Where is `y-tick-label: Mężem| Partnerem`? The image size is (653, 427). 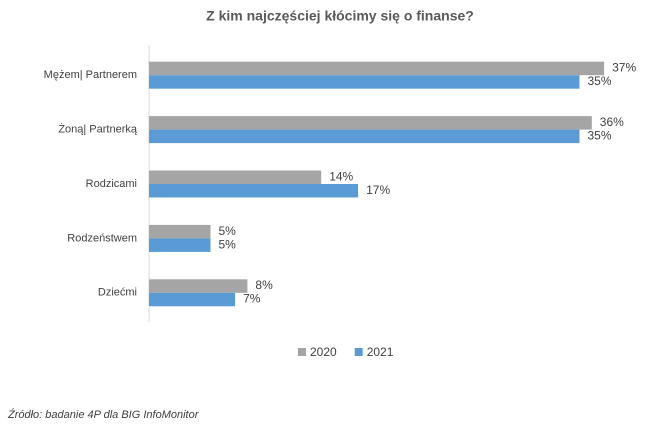
y-tick-label: Mężem| Partnerem is located at coordinates (90, 75).